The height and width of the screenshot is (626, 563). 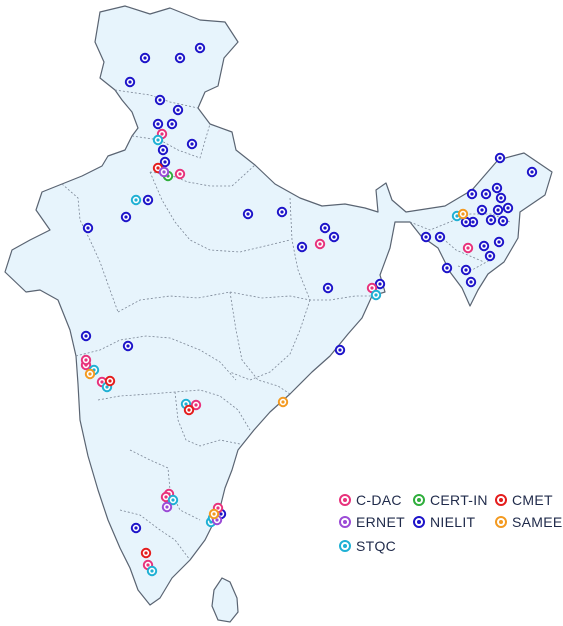 I want to click on legend-label: STQC, so click(x=376, y=546).